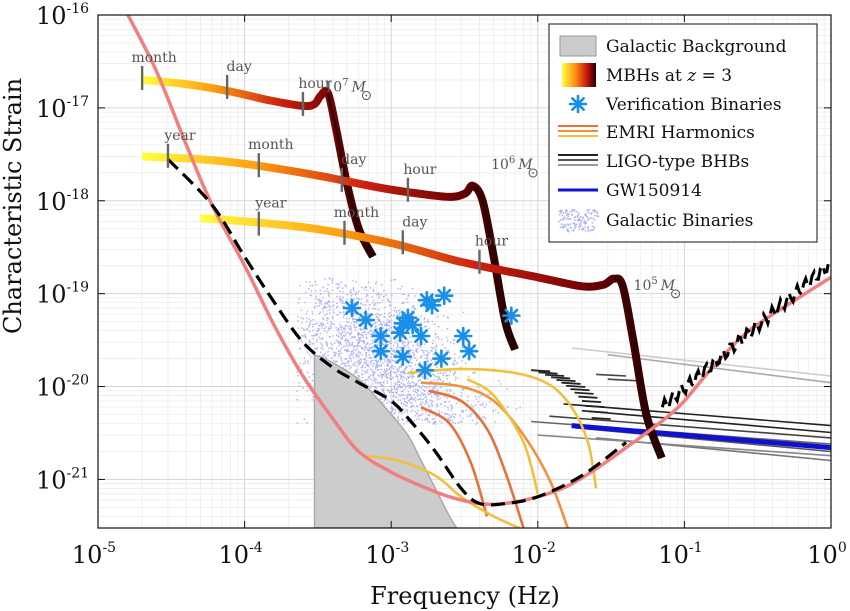  What do you see at coordinates (476, 458) in the screenshot?
I see `emri-harmonic-line` at bounding box center [476, 458].